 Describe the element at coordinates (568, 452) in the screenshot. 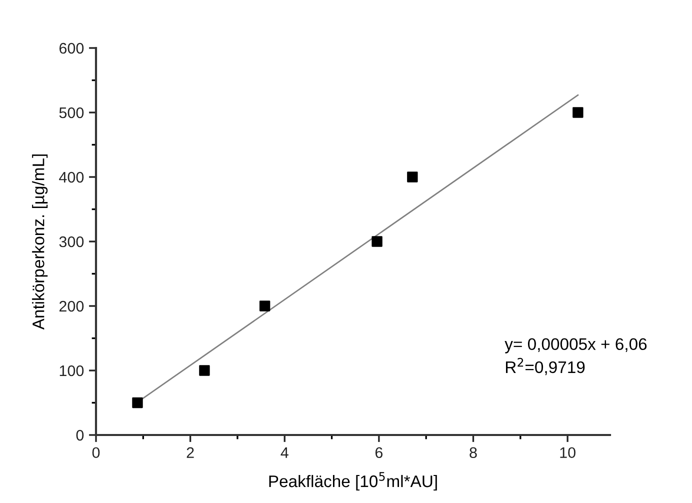

I see `x-tick-label: 10` at that location.